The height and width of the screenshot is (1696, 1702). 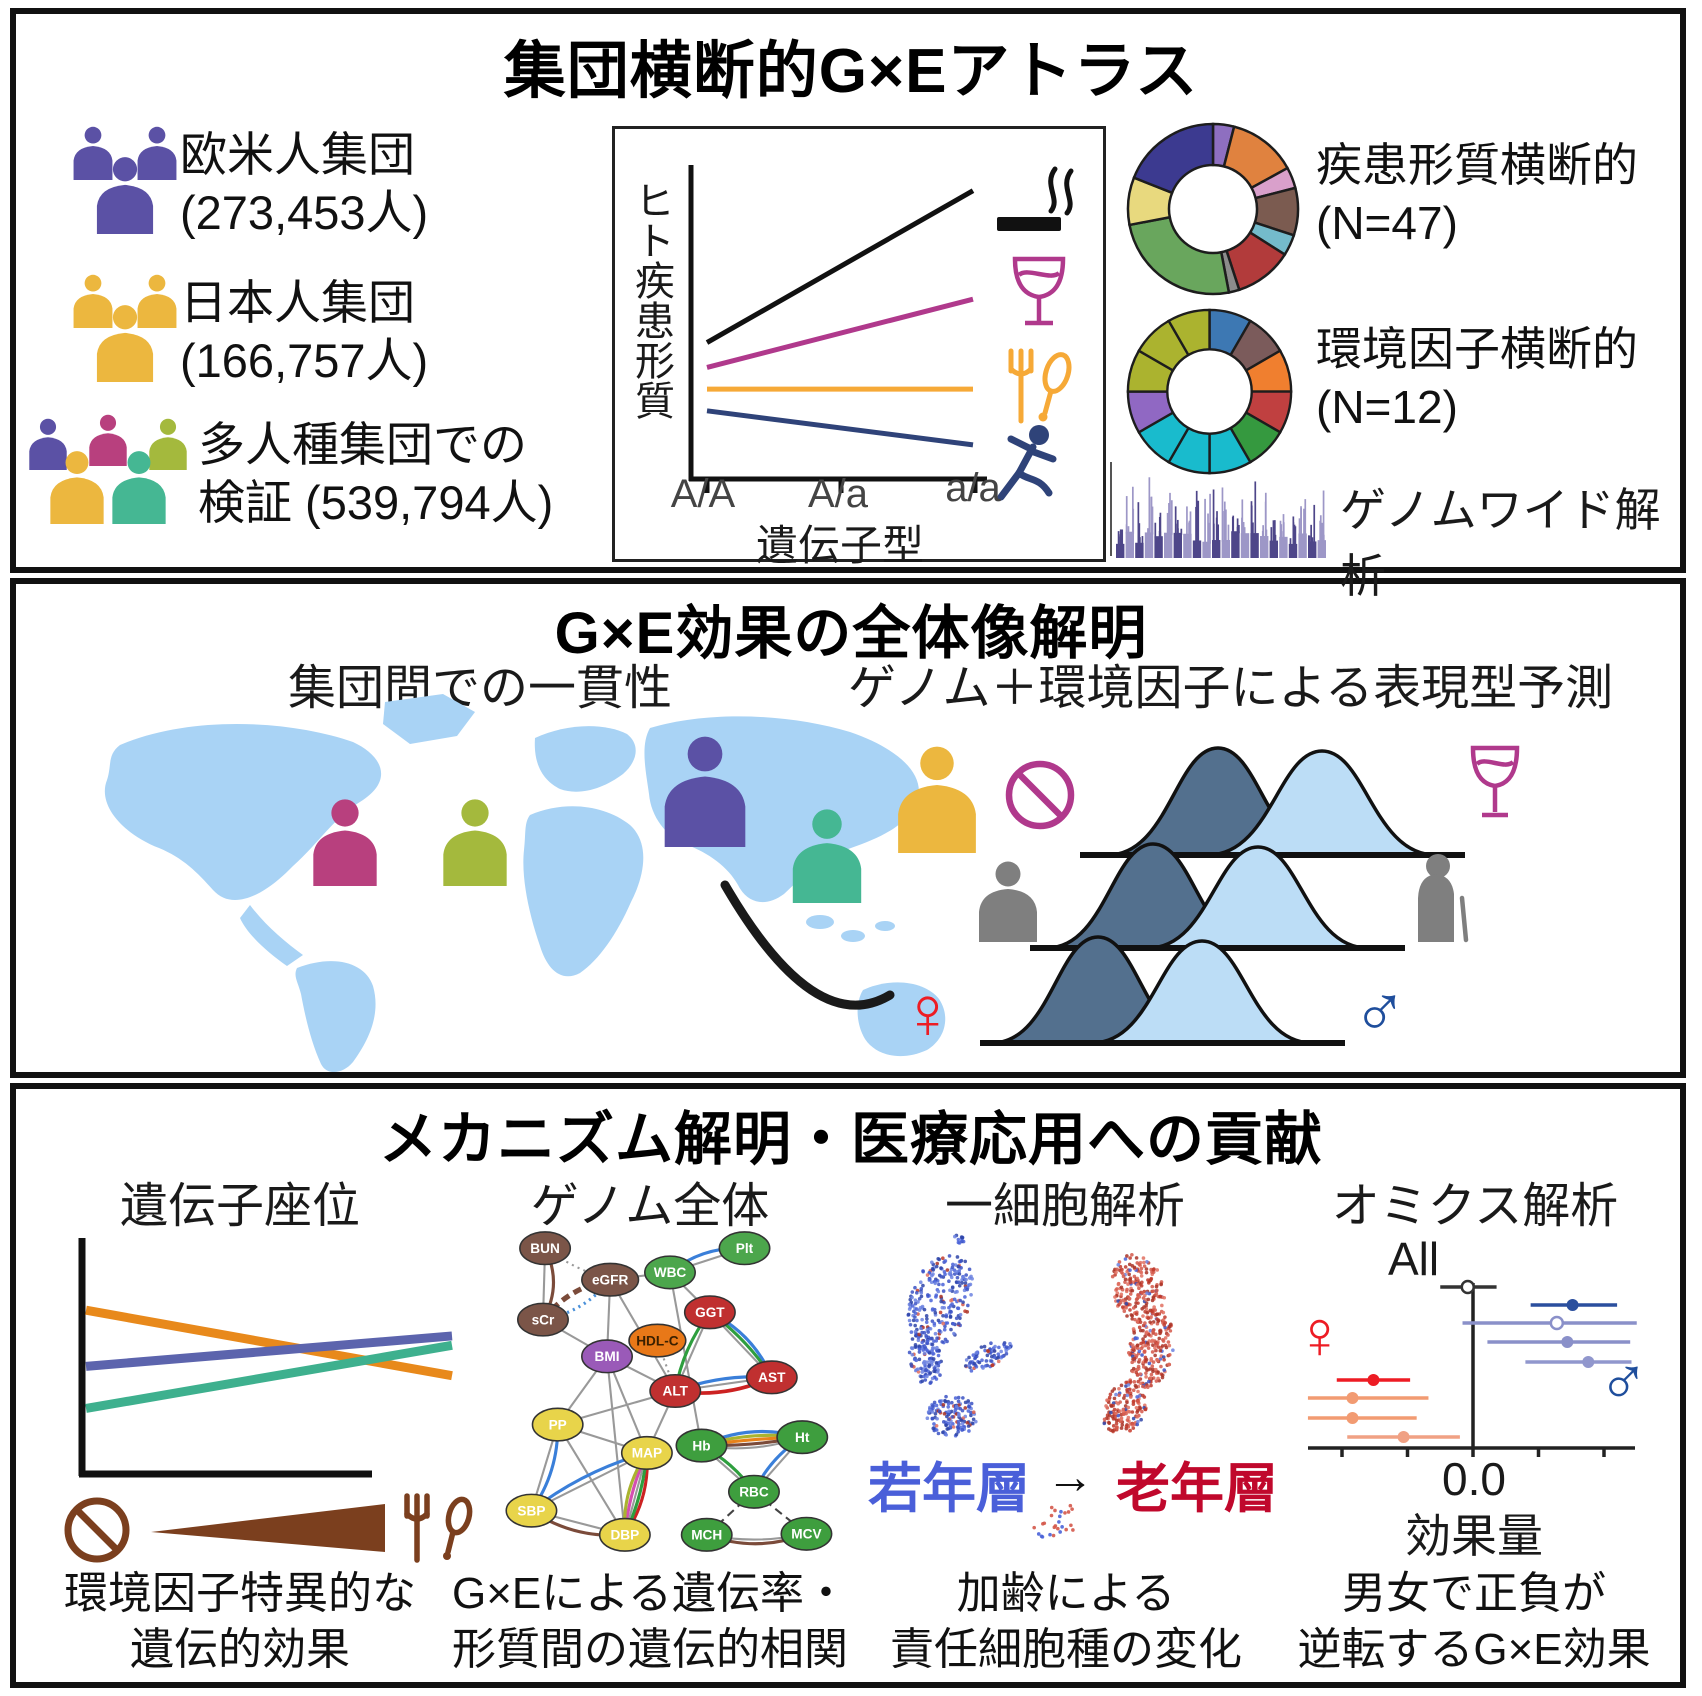 I want to click on environment-donut-chart, so click(x=1209, y=391).